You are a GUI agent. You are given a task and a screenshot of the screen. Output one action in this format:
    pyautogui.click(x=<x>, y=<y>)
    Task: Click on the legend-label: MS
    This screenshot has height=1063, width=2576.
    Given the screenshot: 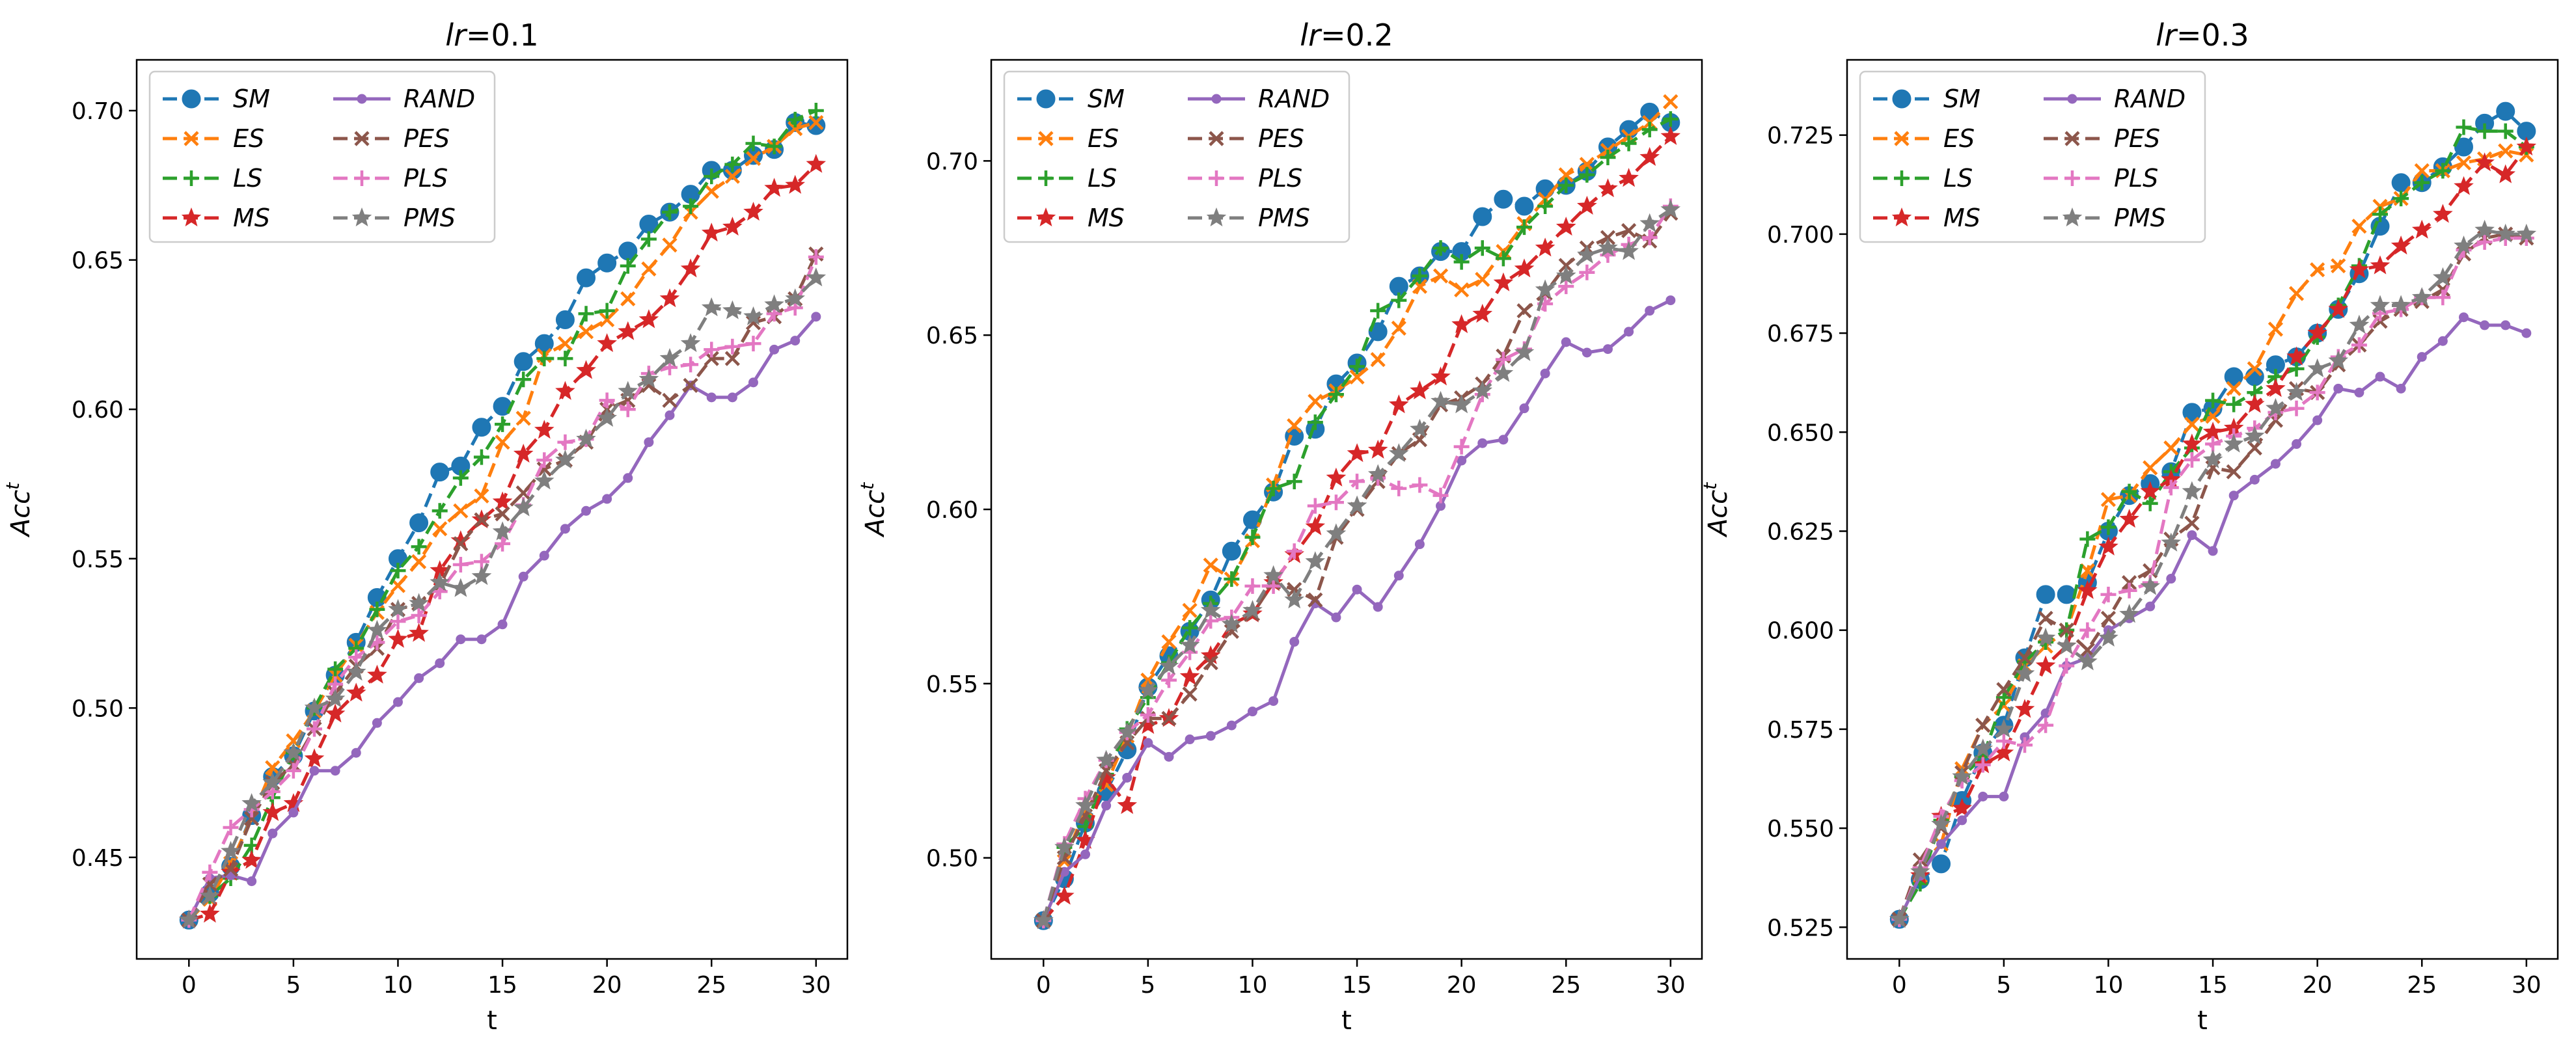 What is the action you would take?
    pyautogui.click(x=1106, y=218)
    